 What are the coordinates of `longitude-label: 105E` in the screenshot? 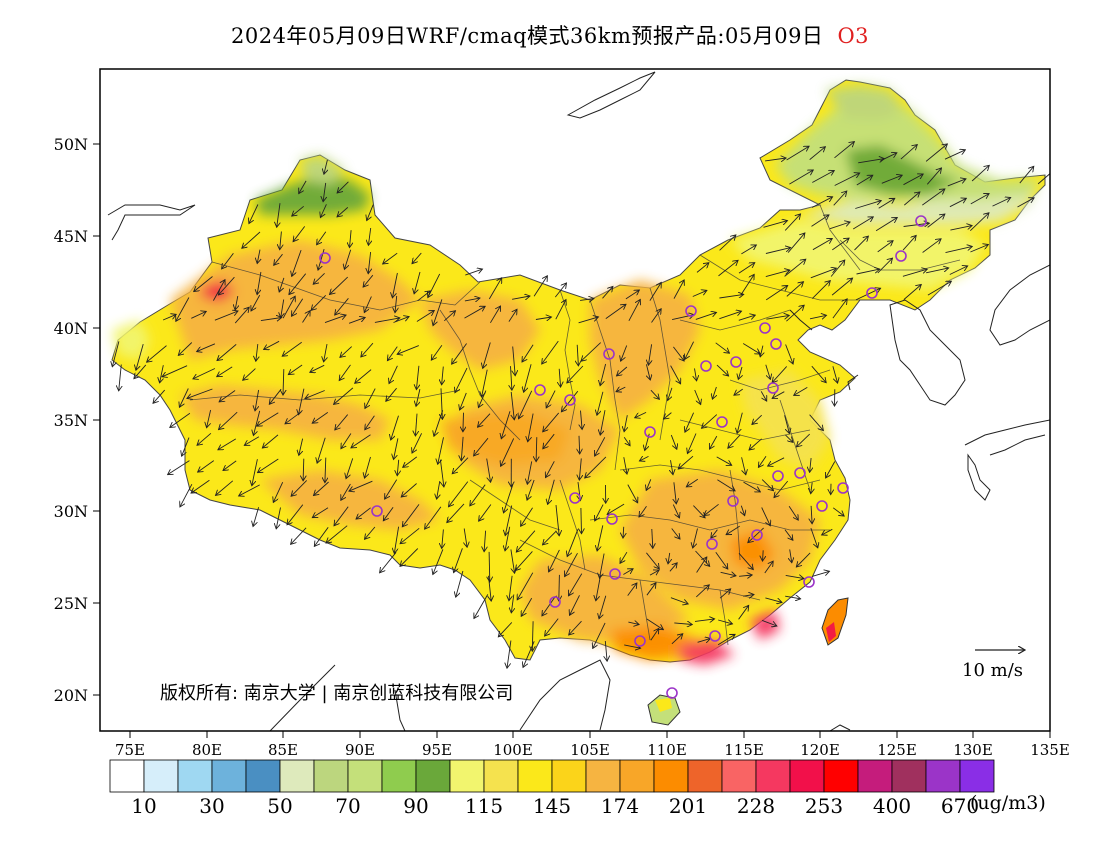 It's located at (590, 750).